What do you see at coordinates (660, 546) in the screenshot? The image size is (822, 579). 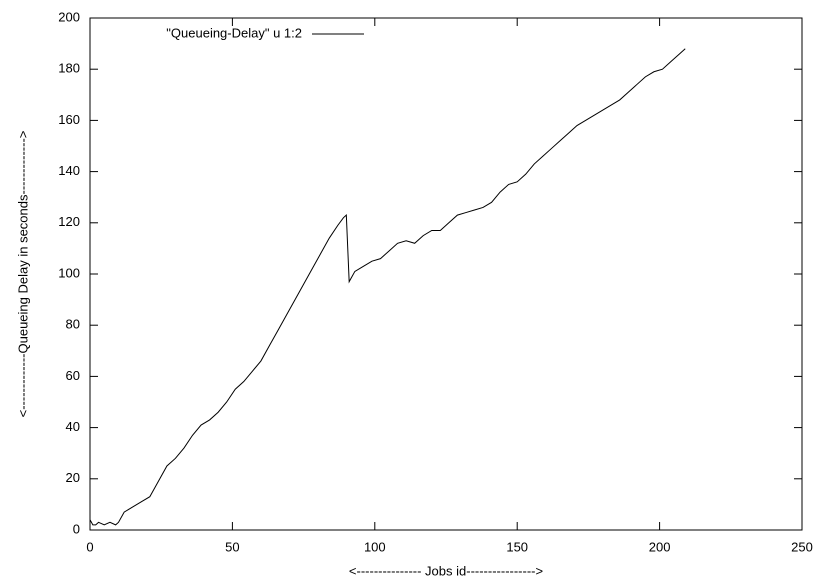 I see `x-tick-label: 200` at bounding box center [660, 546].